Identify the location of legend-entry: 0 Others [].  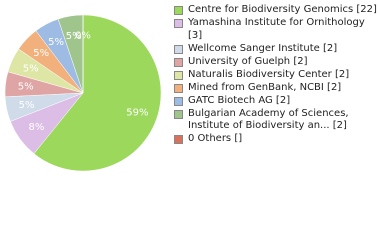
(274, 139).